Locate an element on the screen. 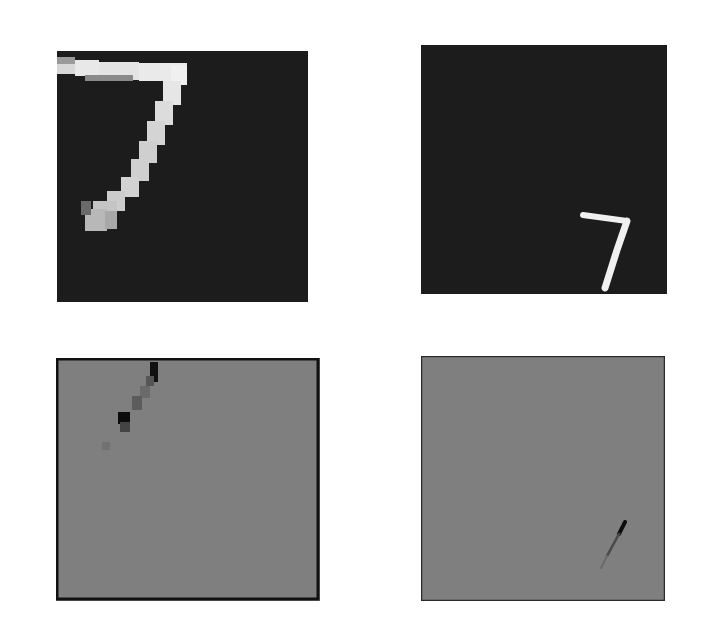 The width and height of the screenshot is (701, 638). digit-seven-large-image is located at coordinates (182, 176).